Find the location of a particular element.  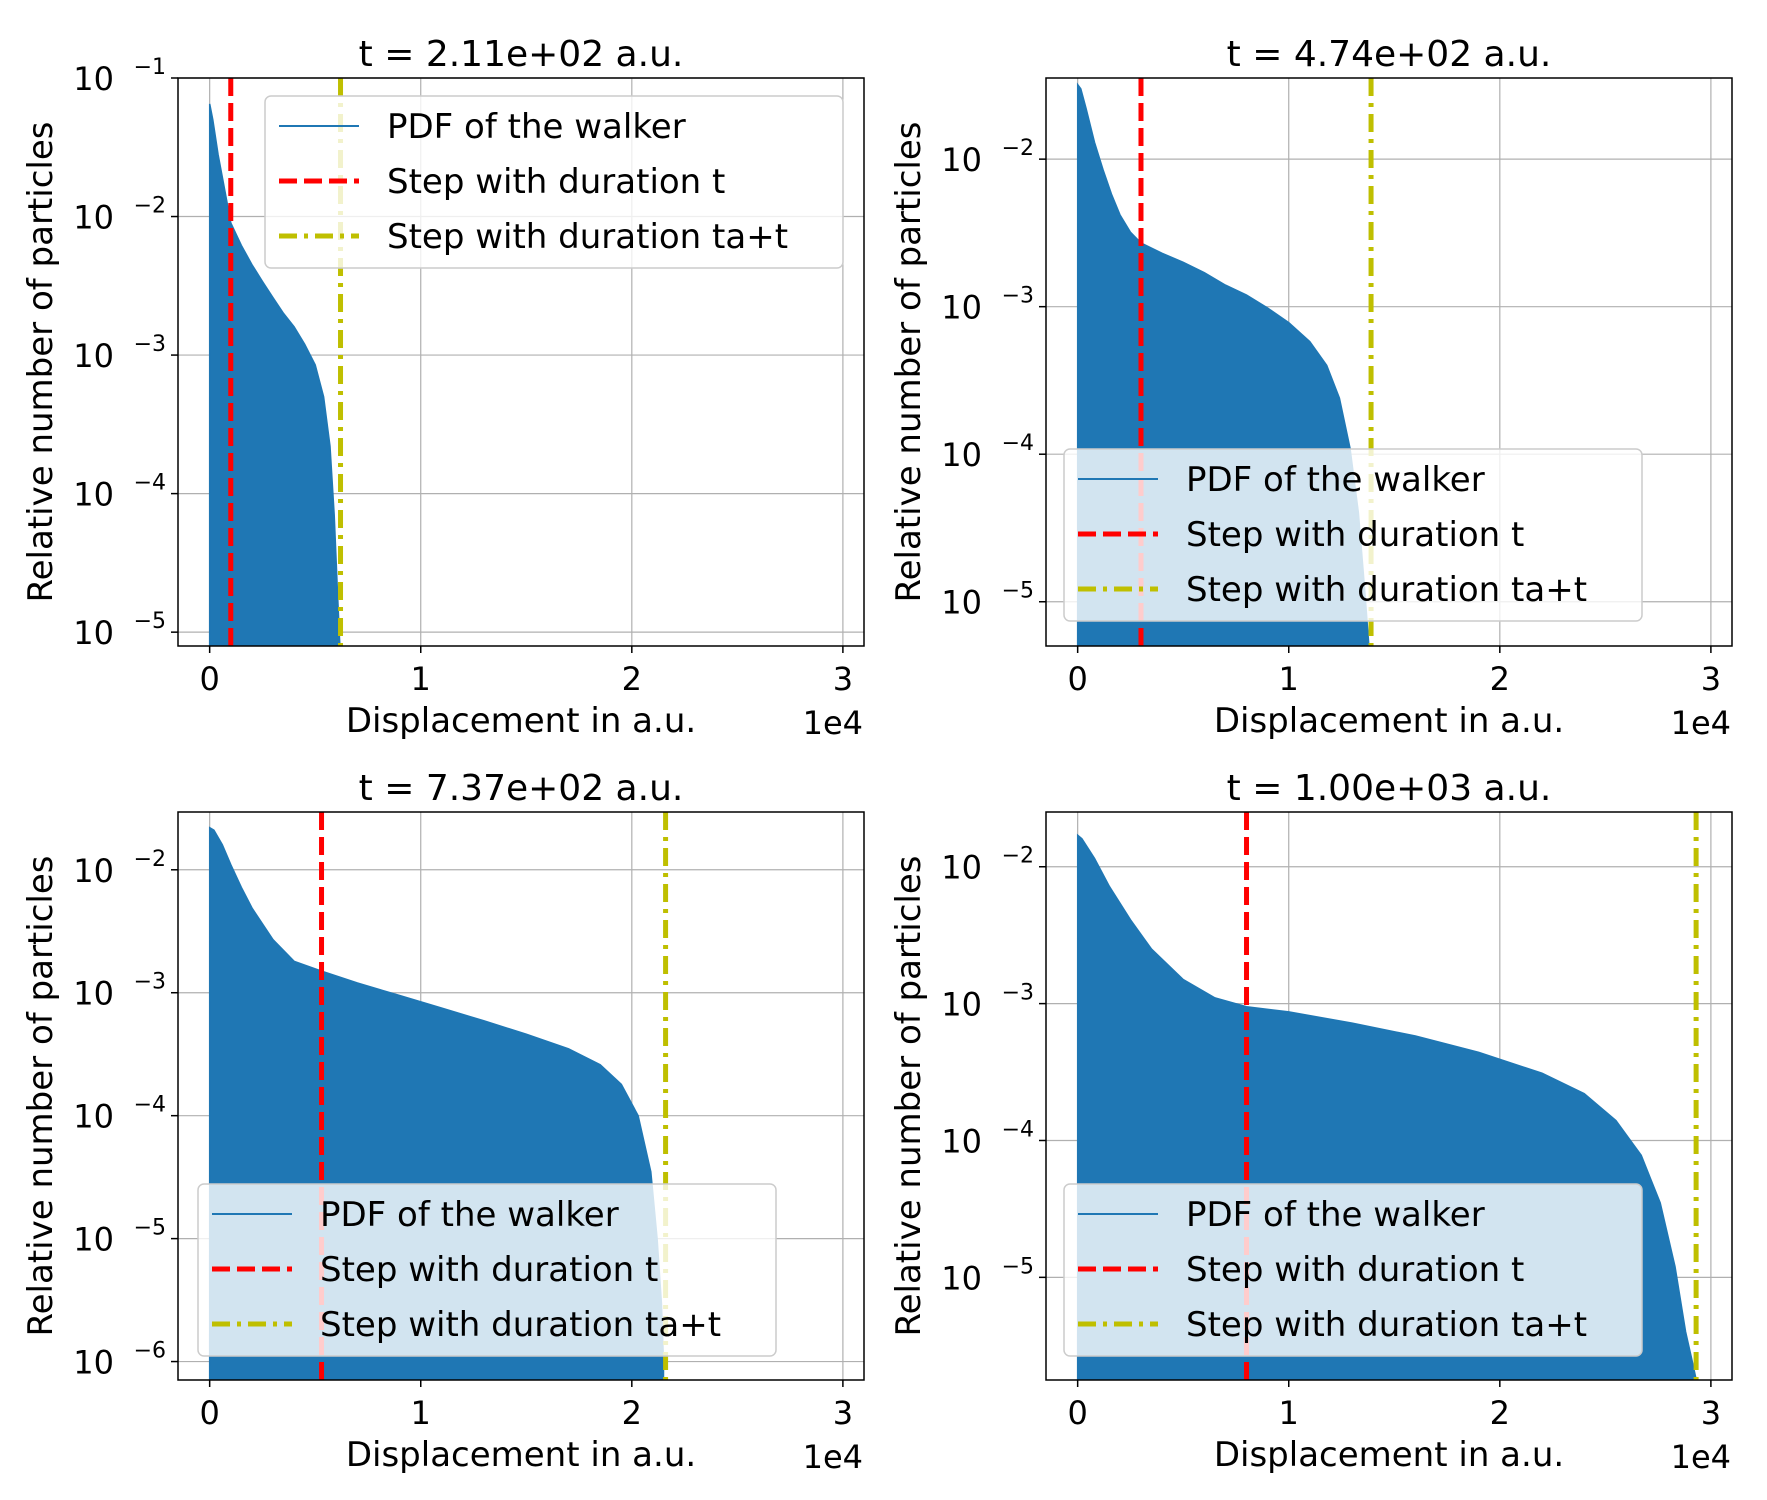

plot-area is located at coordinates (276, 362).